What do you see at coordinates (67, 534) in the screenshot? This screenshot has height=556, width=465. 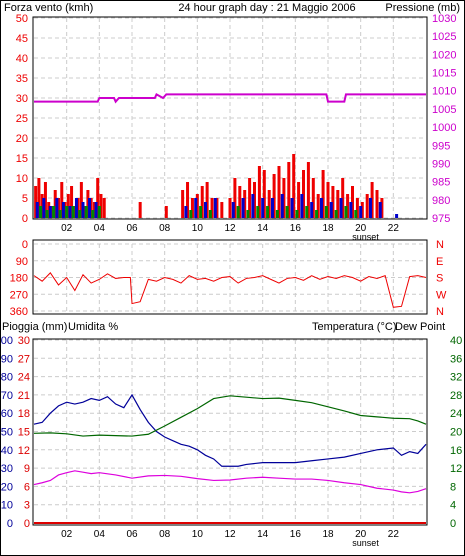 I see `climate-x-tick-label: 02` at bounding box center [67, 534].